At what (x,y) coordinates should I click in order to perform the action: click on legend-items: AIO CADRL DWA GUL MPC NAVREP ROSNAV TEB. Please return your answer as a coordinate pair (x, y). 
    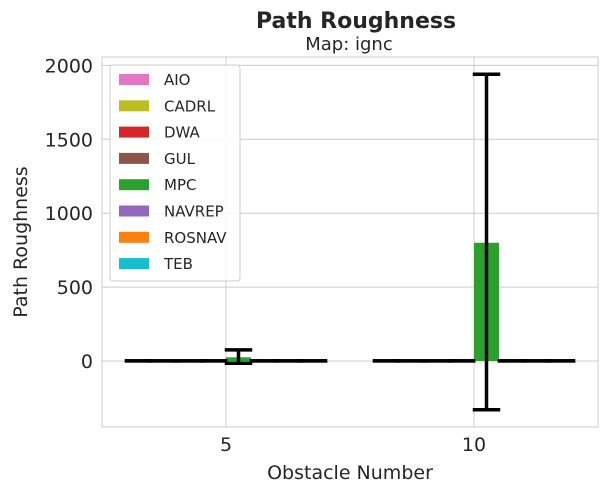
    Looking at the image, I should click on (173, 172).